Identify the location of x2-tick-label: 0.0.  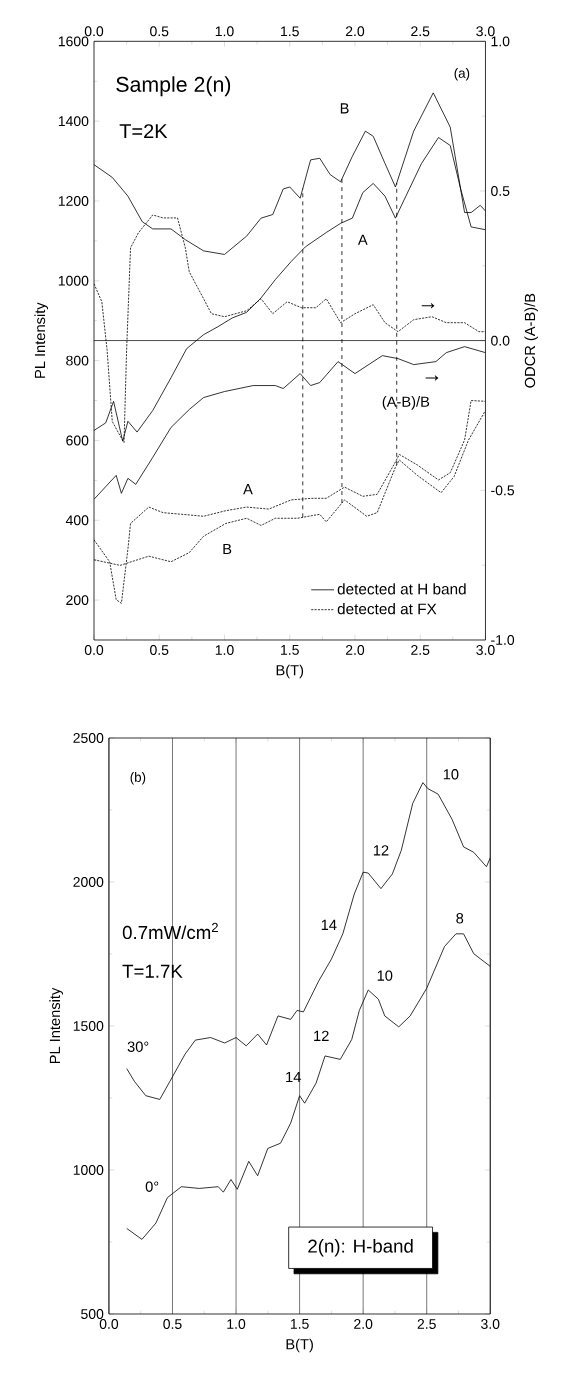
(94, 650).